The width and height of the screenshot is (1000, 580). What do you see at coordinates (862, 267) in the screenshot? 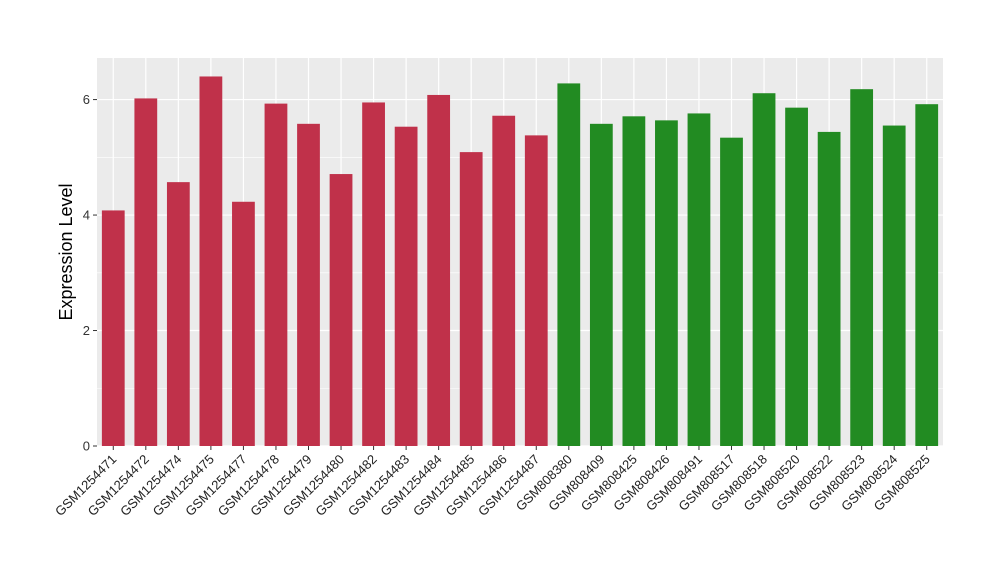
I see `bar-GSM808523` at bounding box center [862, 267].